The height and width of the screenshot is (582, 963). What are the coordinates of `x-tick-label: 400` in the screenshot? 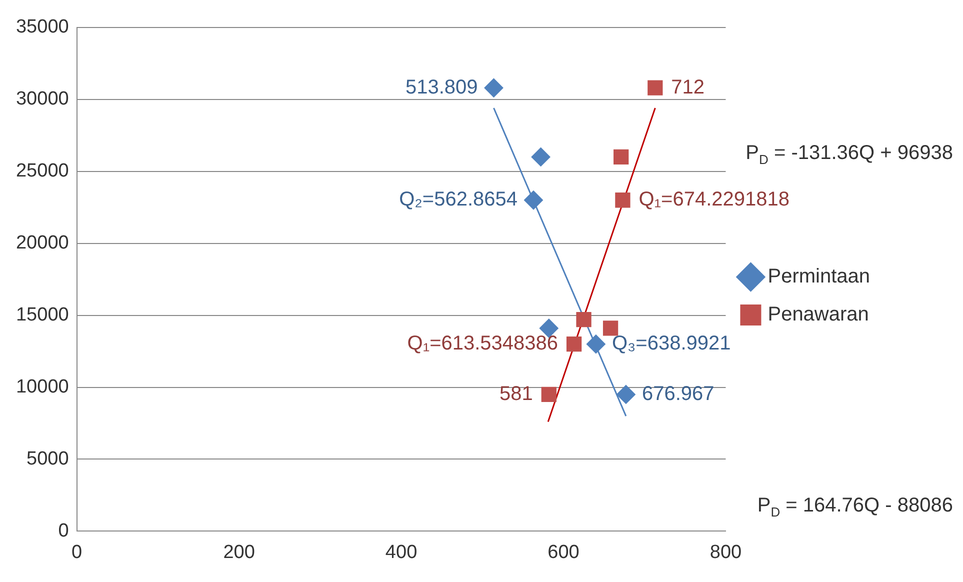 It's located at (401, 552).